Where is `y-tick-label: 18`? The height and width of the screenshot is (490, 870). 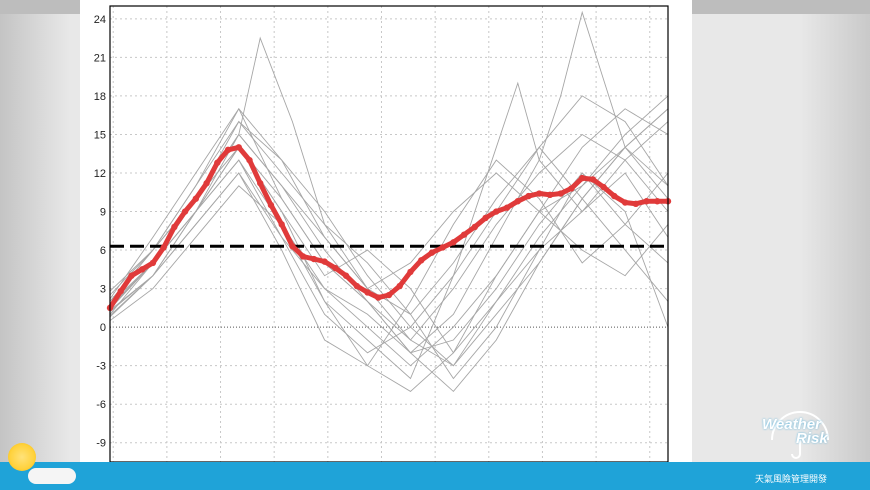
y-tick-label: 18 is located at coordinates (100, 97).